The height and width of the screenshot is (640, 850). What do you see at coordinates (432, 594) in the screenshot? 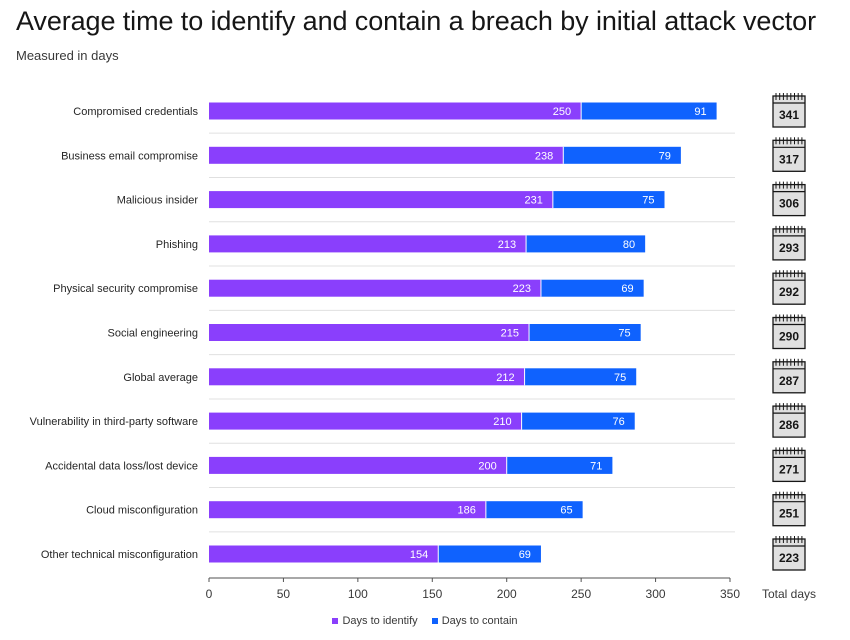
I see `x-tick-label: 150` at bounding box center [432, 594].